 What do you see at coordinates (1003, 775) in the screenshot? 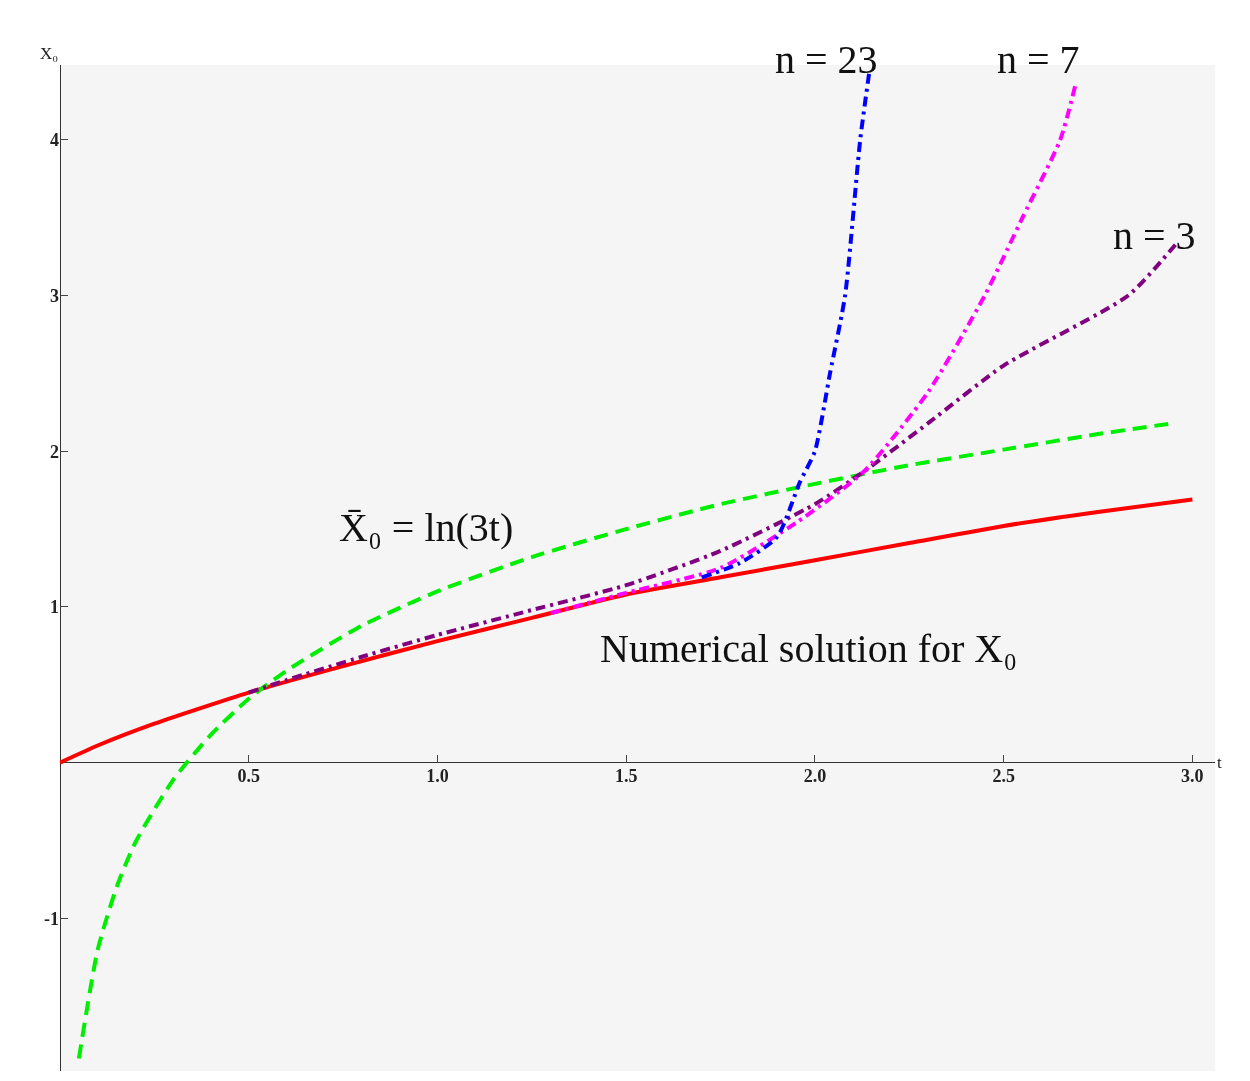
I see `x-tick-label: 2.5` at bounding box center [1003, 775].